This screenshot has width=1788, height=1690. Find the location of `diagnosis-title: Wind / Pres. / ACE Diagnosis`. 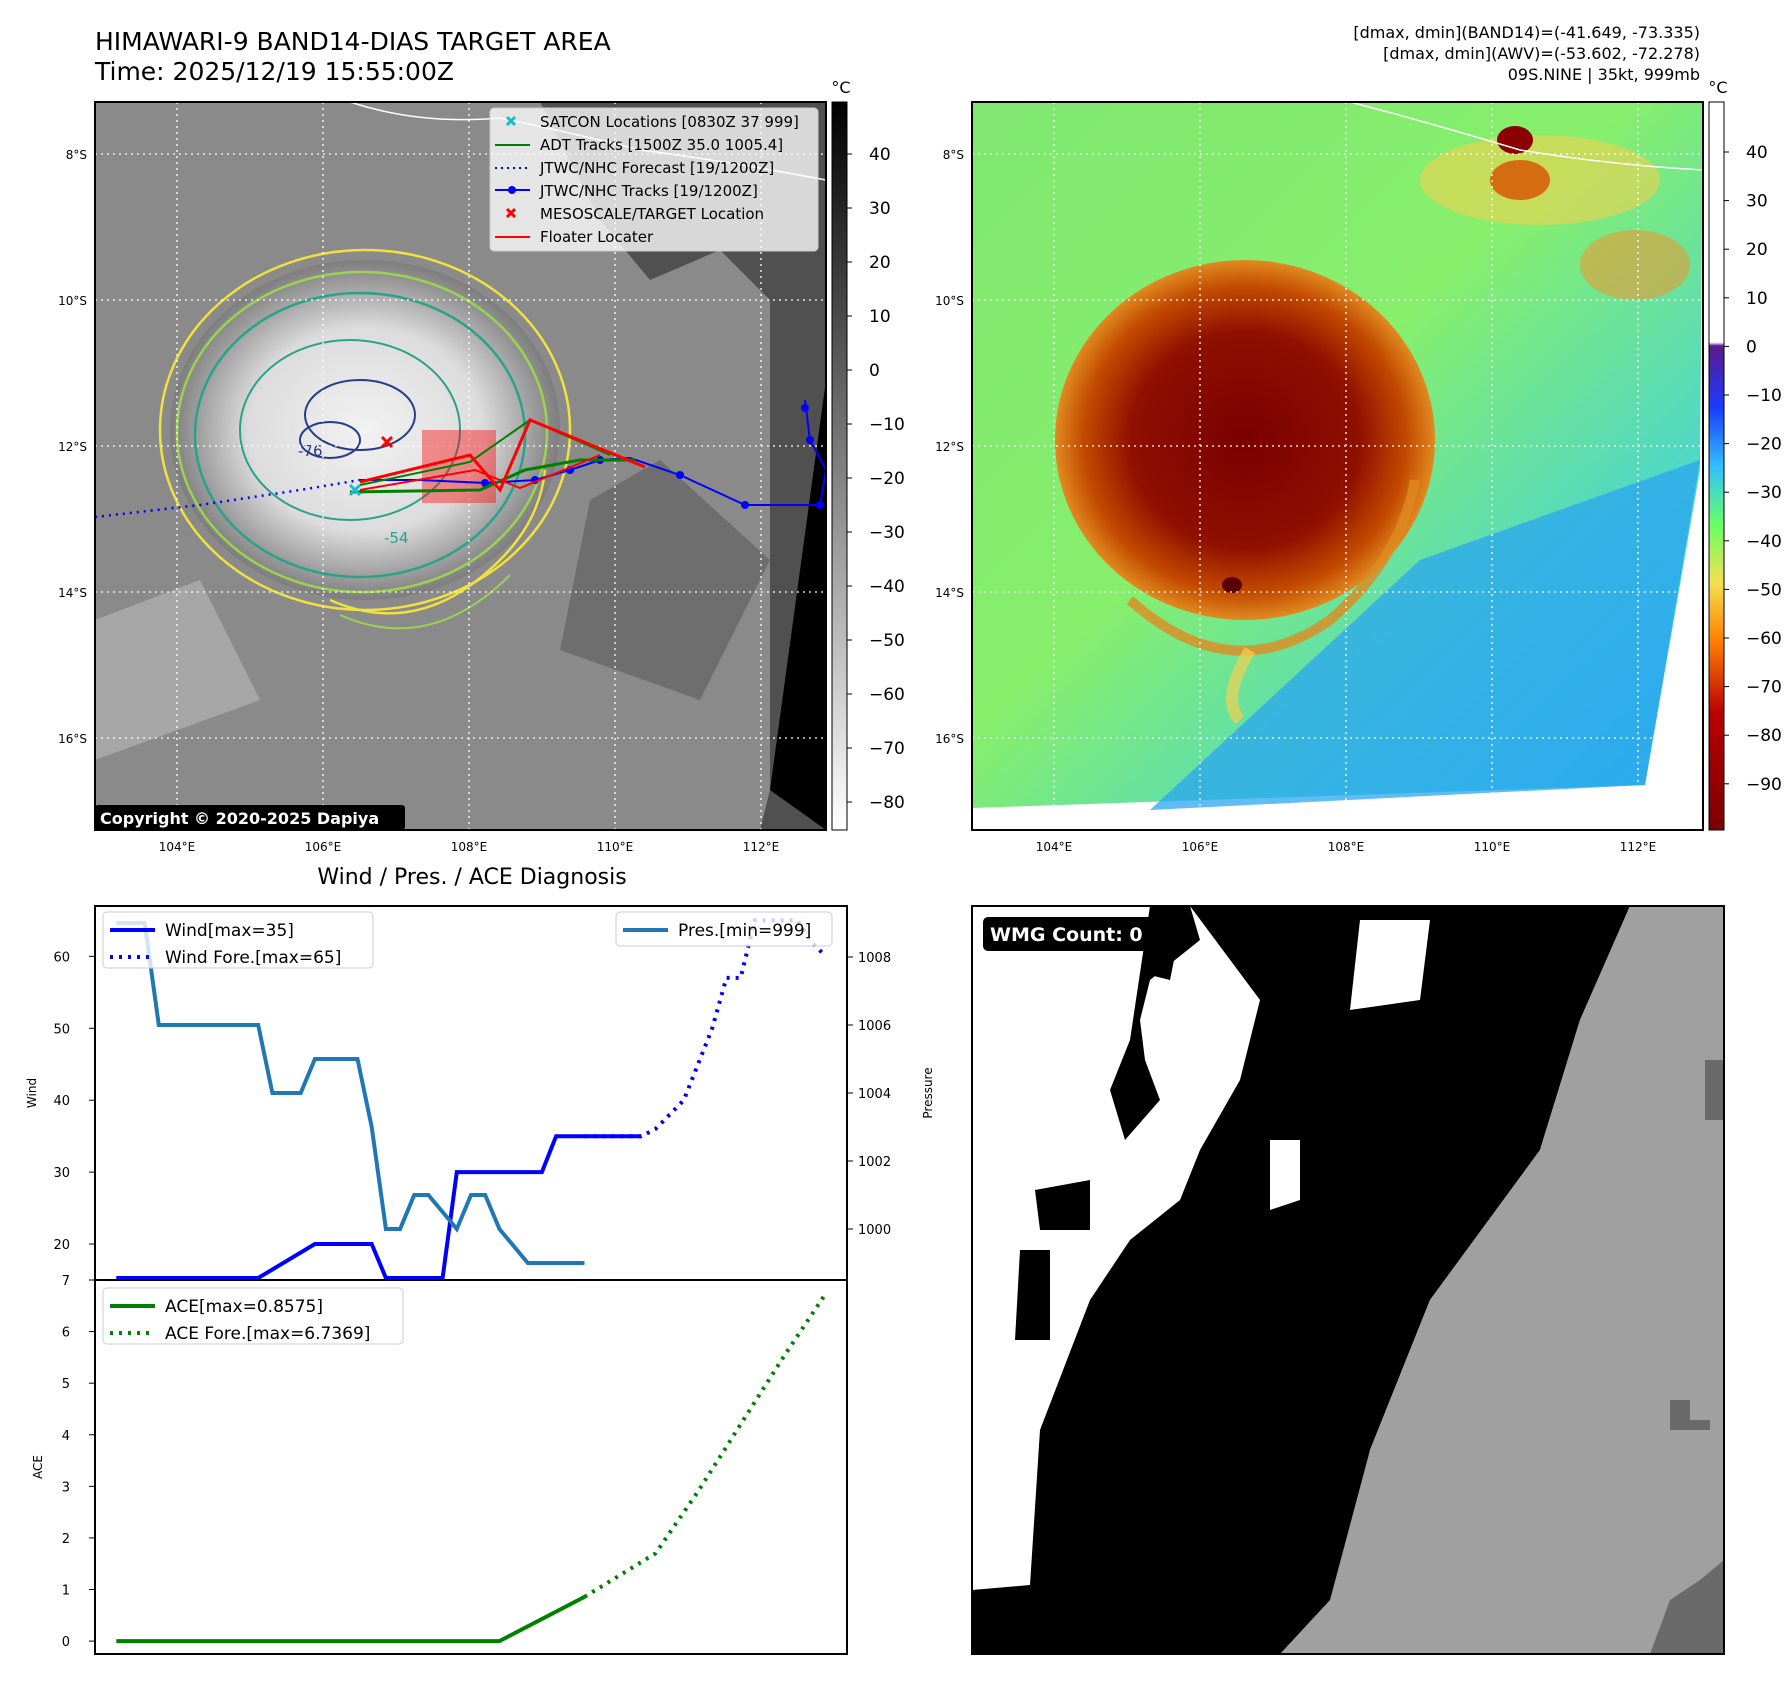

diagnosis-title: Wind / Pres. / ACE Diagnosis is located at coordinates (471, 877).